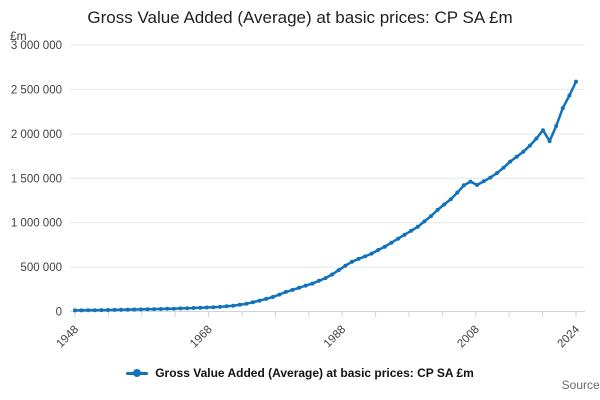 The width and height of the screenshot is (600, 400). I want to click on y-tick-label: 3 000 000, so click(36, 46).